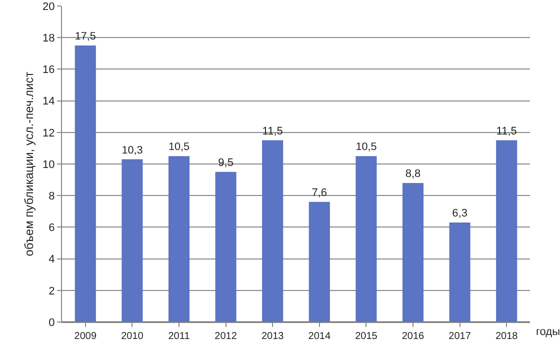  Describe the element at coordinates (413, 174) in the screenshot. I see `data-label: 8,8` at that location.